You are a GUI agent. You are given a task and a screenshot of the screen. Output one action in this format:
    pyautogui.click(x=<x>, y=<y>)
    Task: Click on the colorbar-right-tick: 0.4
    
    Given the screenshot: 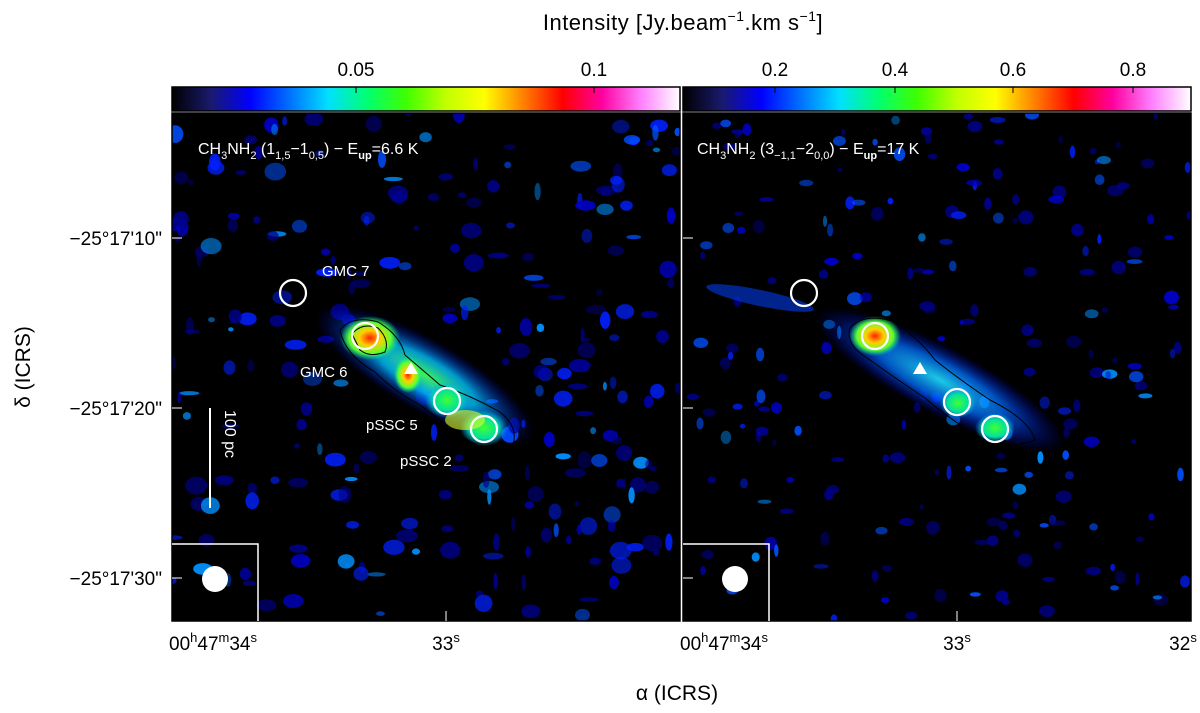 What is the action you would take?
    pyautogui.click(x=895, y=70)
    